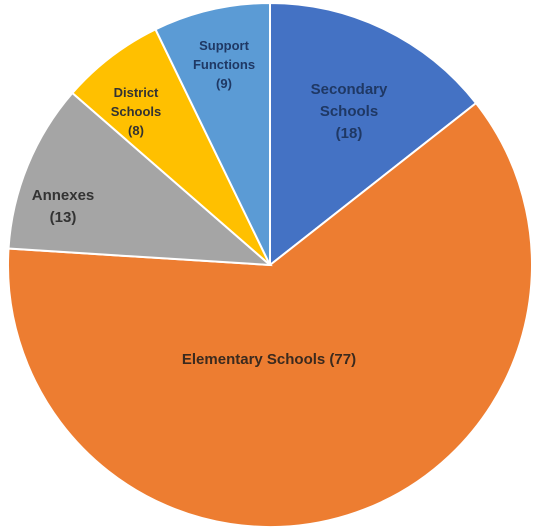 This screenshot has height=531, width=539. What do you see at coordinates (63, 206) in the screenshot?
I see `pie-label-annexes: Annexes (13)` at bounding box center [63, 206].